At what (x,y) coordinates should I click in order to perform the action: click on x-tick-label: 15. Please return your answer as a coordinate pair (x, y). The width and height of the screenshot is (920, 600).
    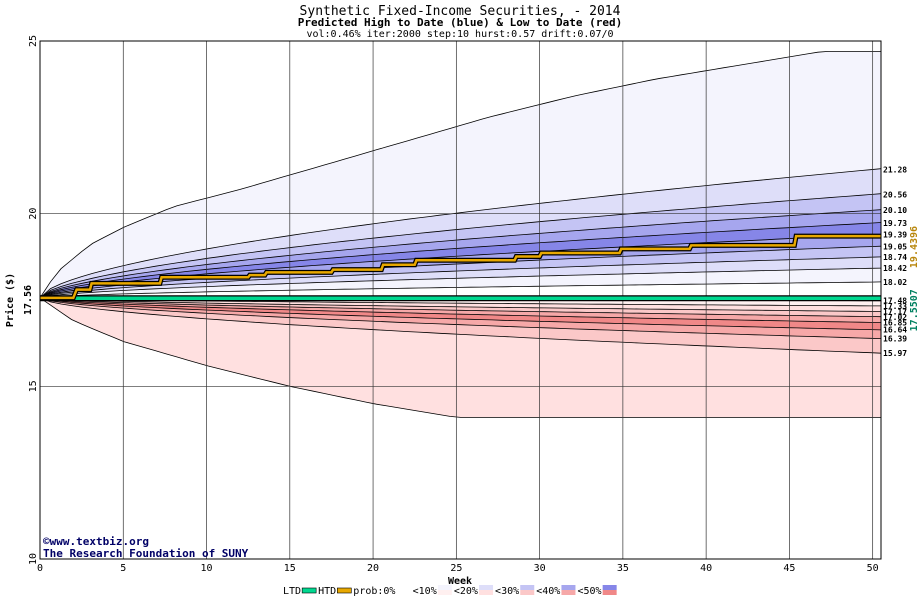
    Looking at the image, I should click on (290, 568).